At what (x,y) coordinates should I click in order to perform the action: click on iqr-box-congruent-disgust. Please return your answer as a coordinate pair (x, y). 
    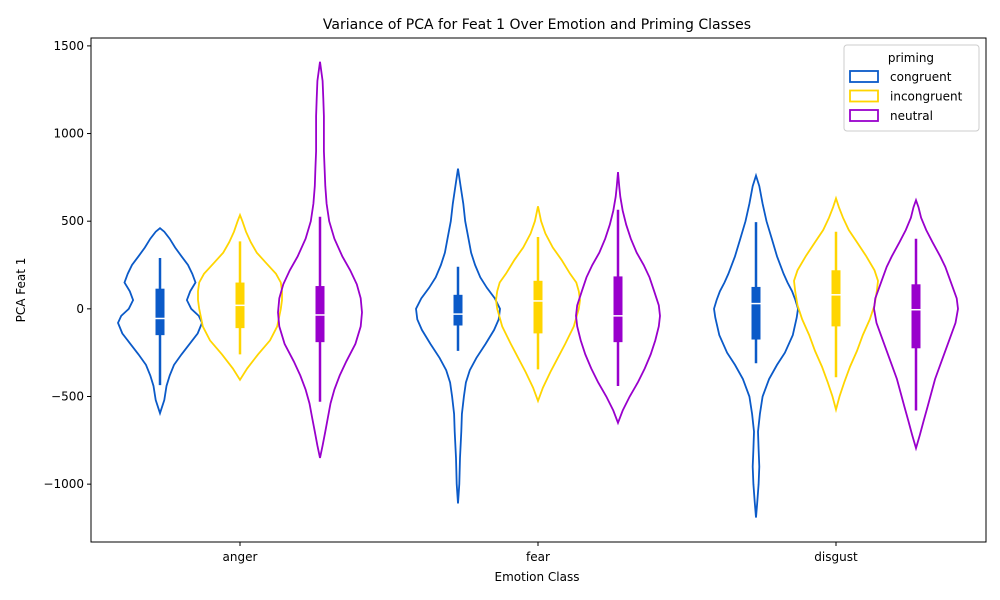
    Looking at the image, I should click on (756, 313).